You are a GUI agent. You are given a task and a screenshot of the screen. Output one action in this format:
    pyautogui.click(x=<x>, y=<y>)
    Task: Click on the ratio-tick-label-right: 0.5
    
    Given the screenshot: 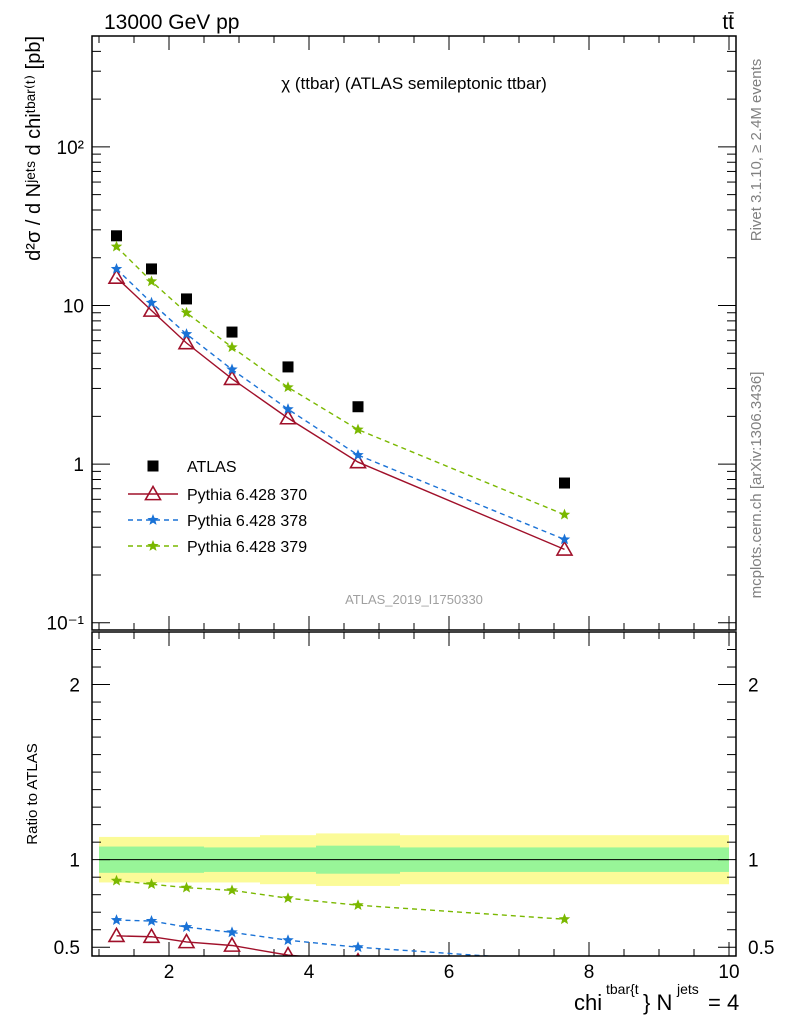 What is the action you would take?
    pyautogui.click(x=761, y=948)
    